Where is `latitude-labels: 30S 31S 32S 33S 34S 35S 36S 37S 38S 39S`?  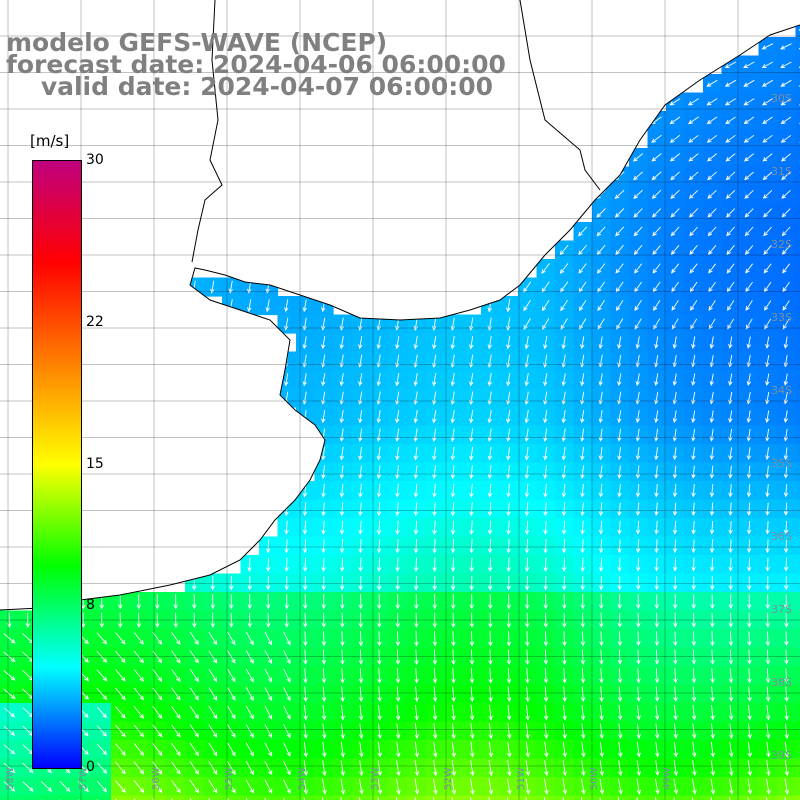
latitude-labels: 30S 31S 32S 33S 34S 35S 36S 37S 38S 39S is located at coordinates (781, 427).